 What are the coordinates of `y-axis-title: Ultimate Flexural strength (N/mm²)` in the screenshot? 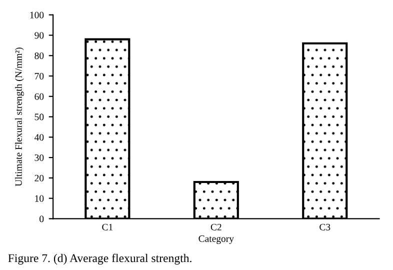 It's located at (19, 117).